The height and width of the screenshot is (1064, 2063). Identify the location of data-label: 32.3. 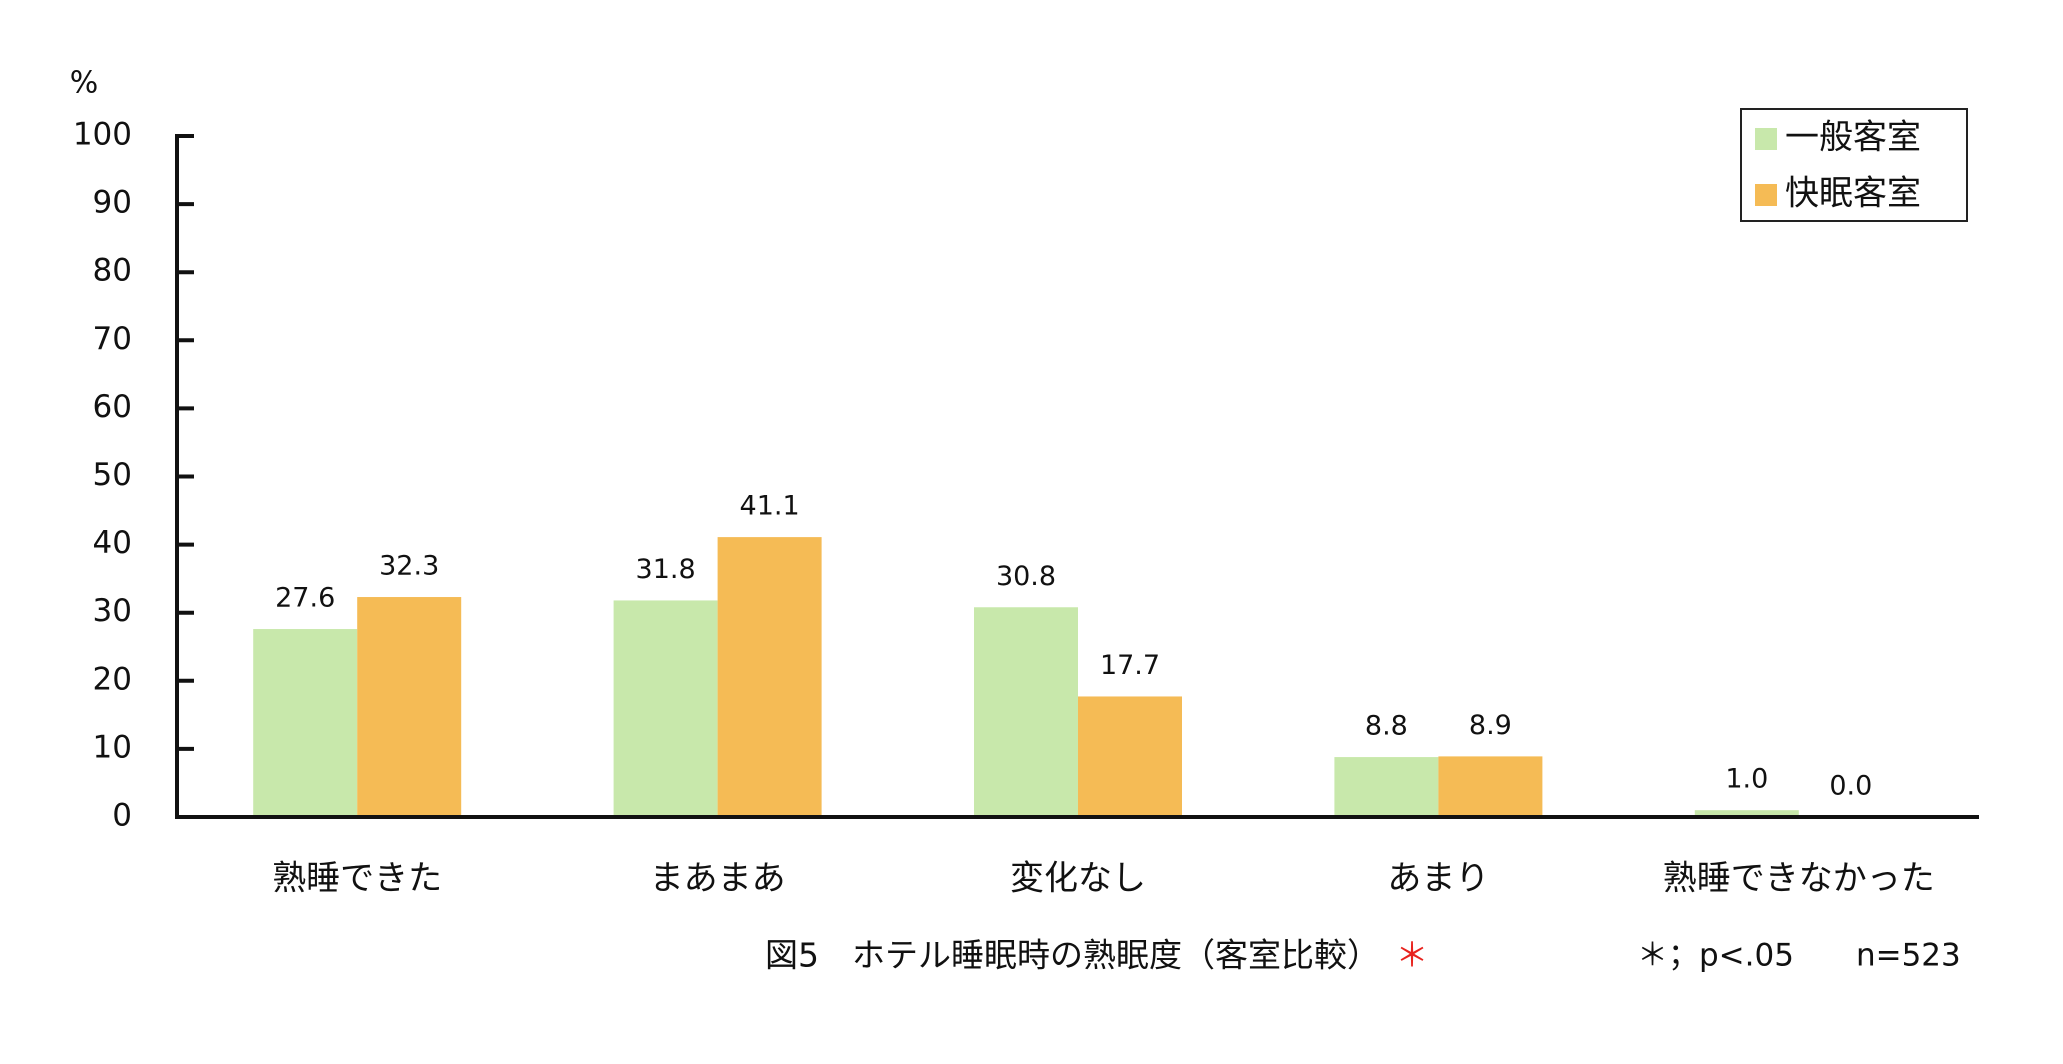
(409, 566).